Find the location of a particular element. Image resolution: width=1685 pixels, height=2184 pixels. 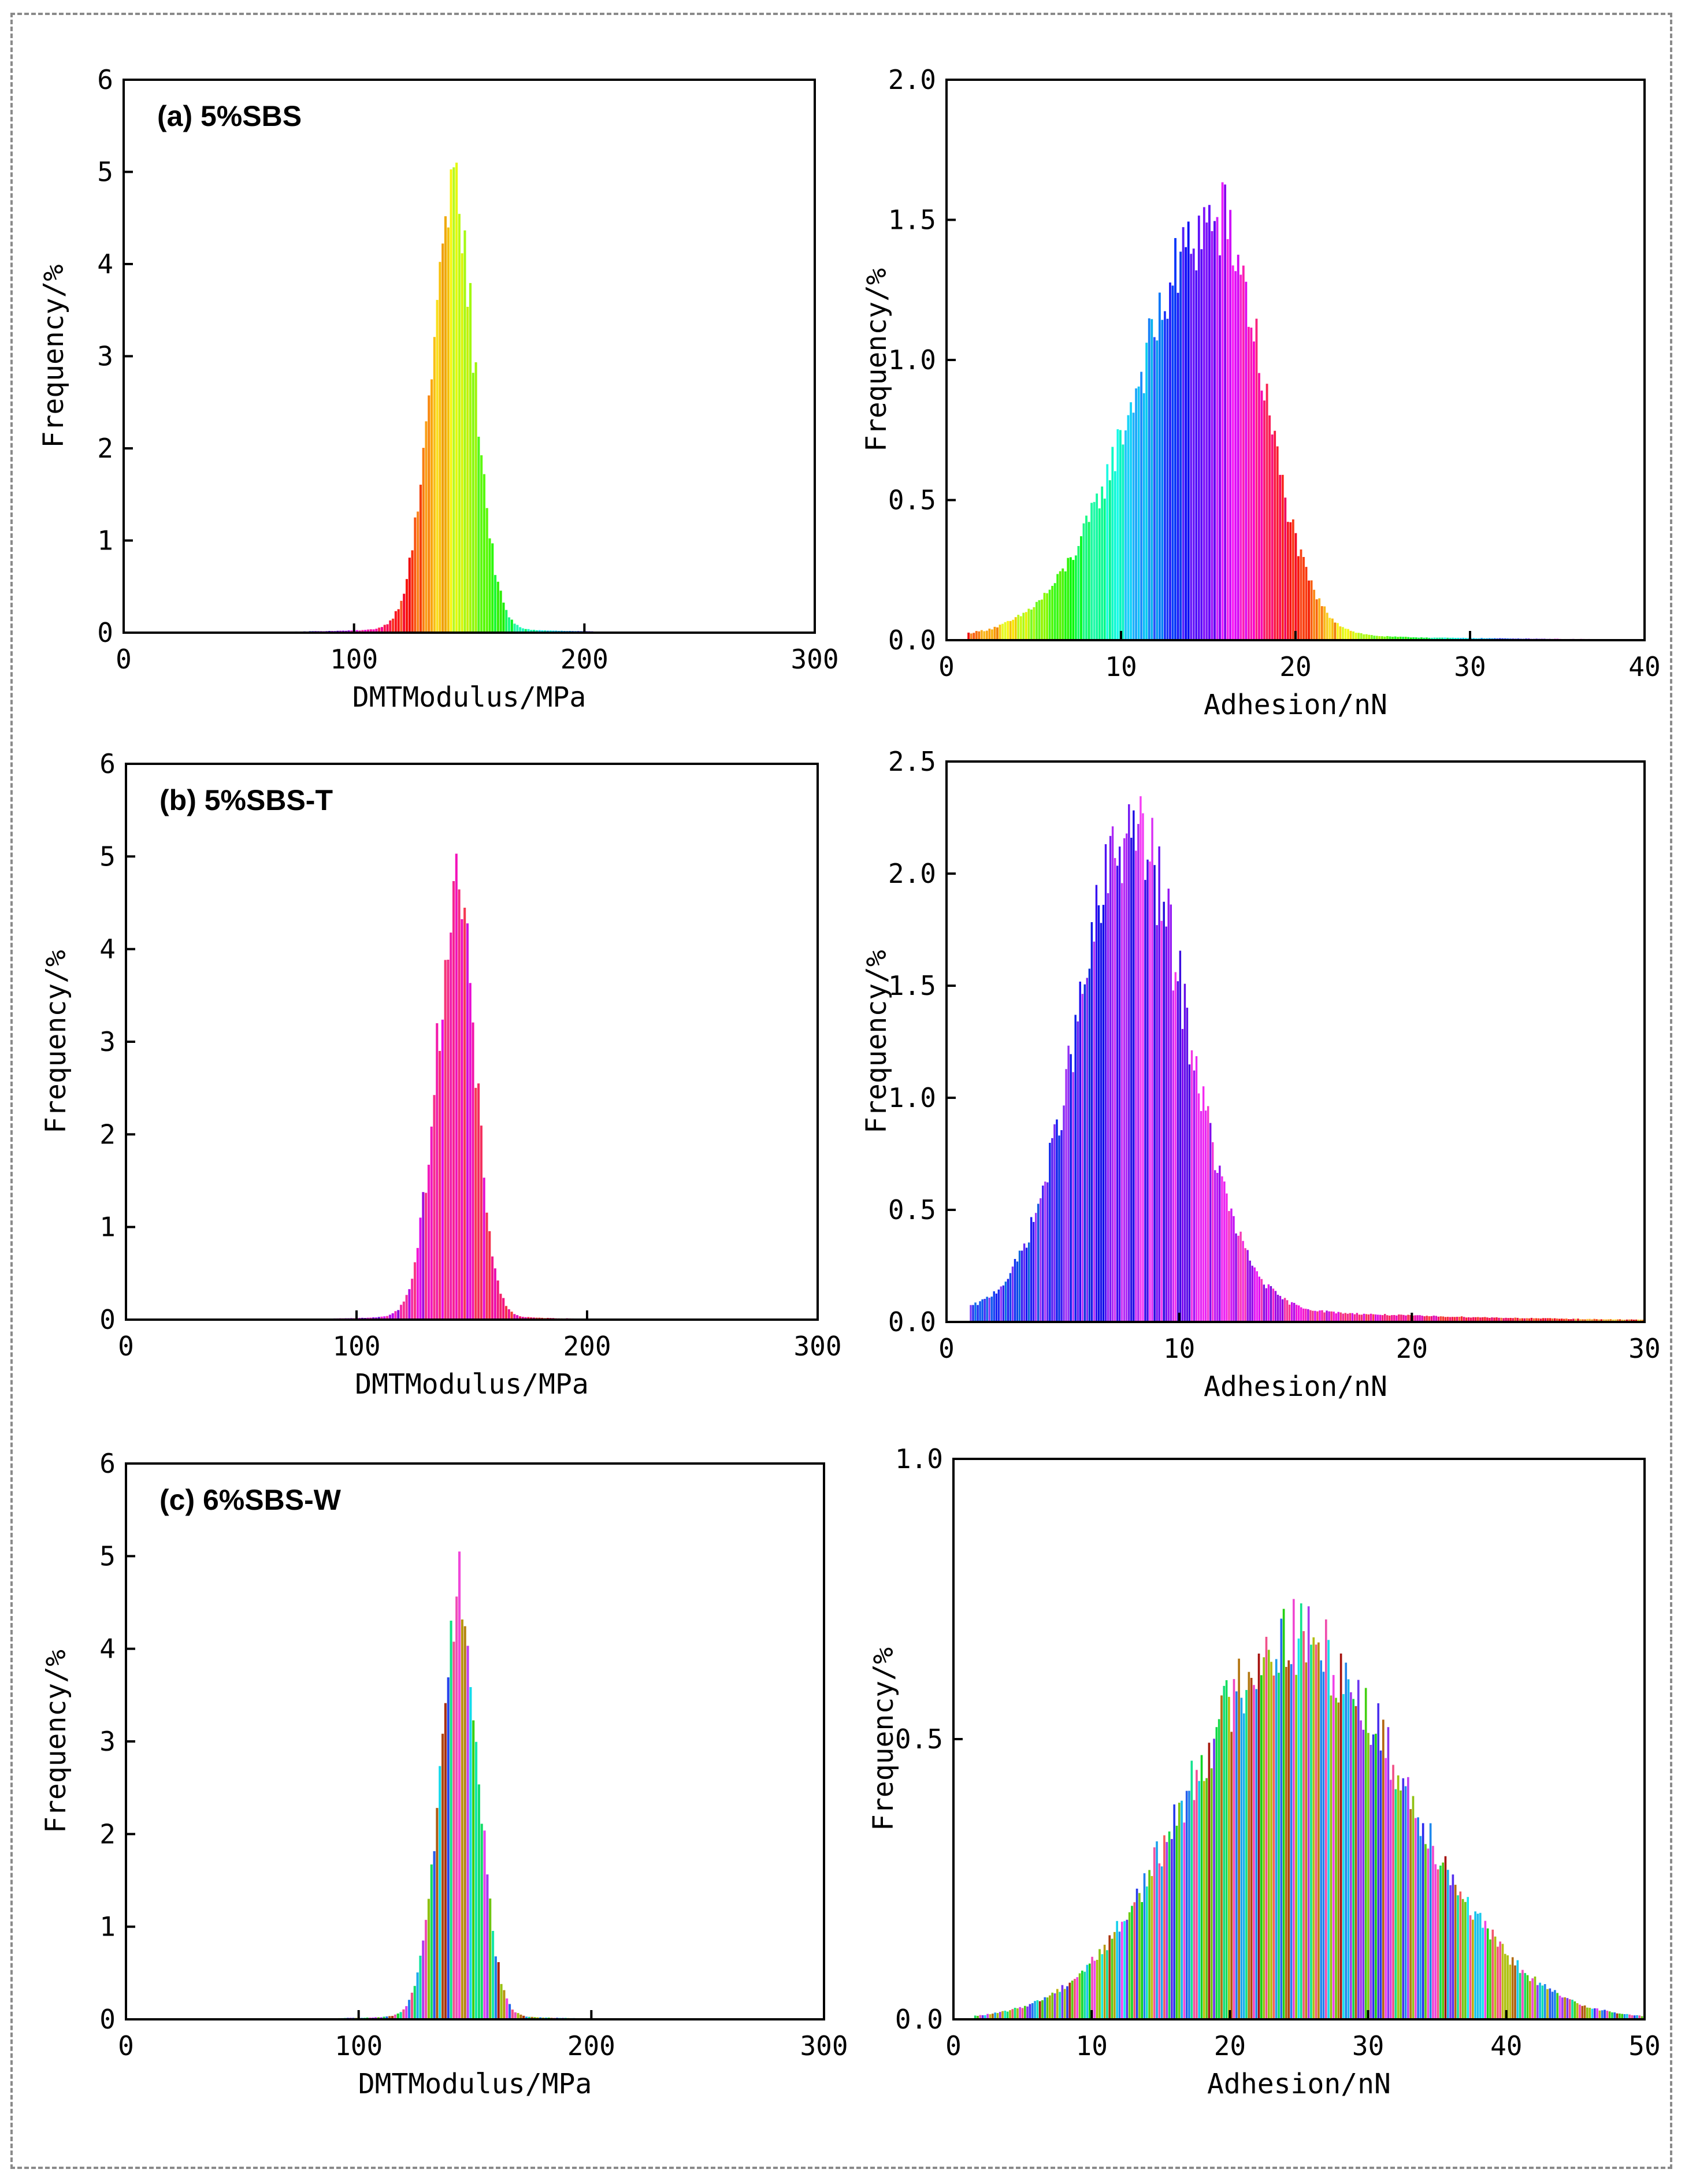

xlabel-c-adhesion: Adhesion/nN is located at coordinates (1299, 2084).